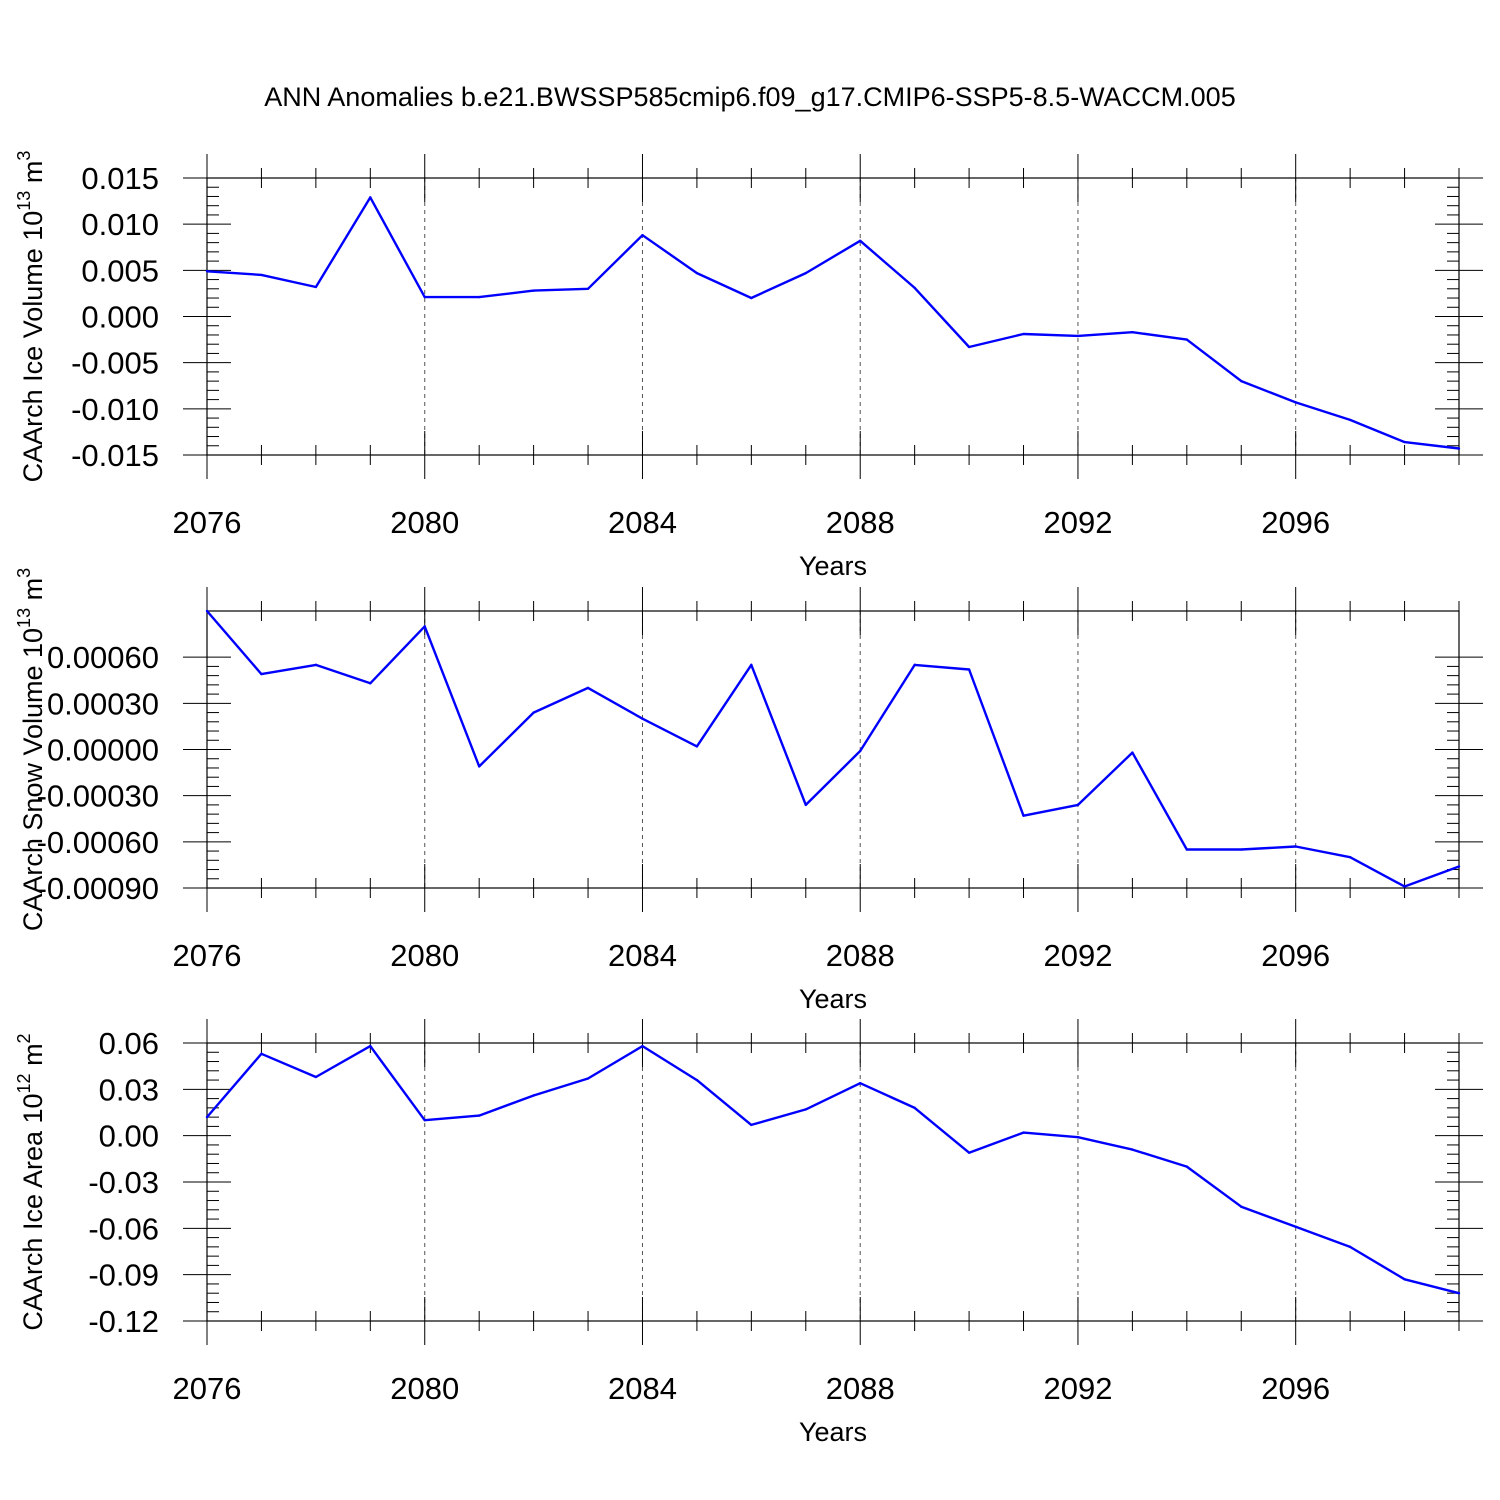 This screenshot has height=1500, width=1500. Describe the element at coordinates (24, 1083) in the screenshot. I see `y-axis-label-exponent: 12` at that location.